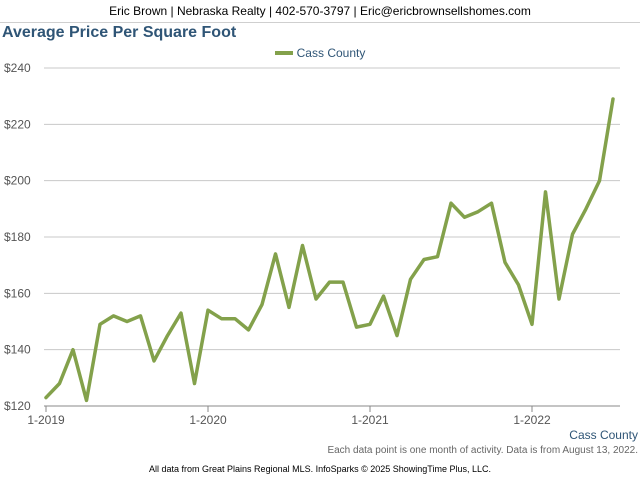 The image size is (640, 480). I want to click on x-tick-label: 1-2021, so click(370, 420).